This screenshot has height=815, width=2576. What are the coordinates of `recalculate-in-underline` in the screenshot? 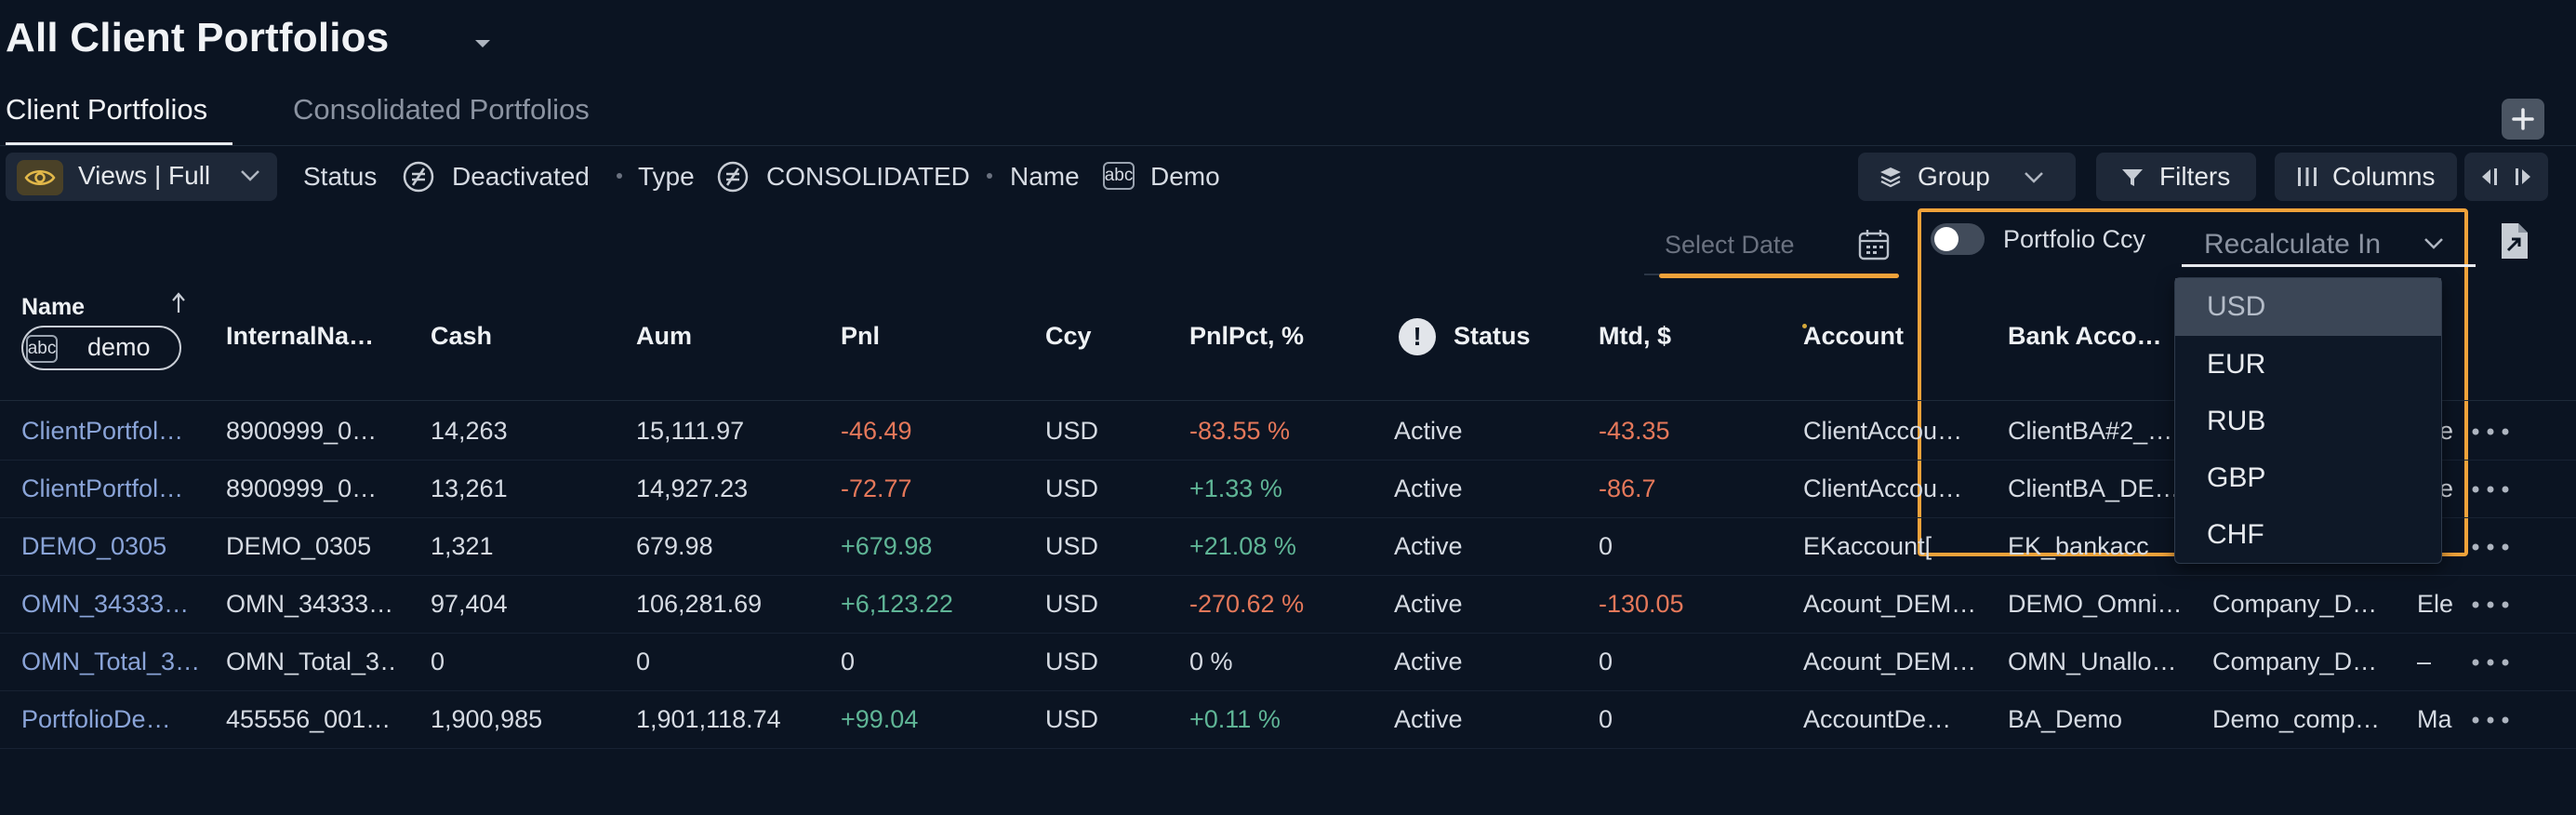 It's located at (2329, 265).